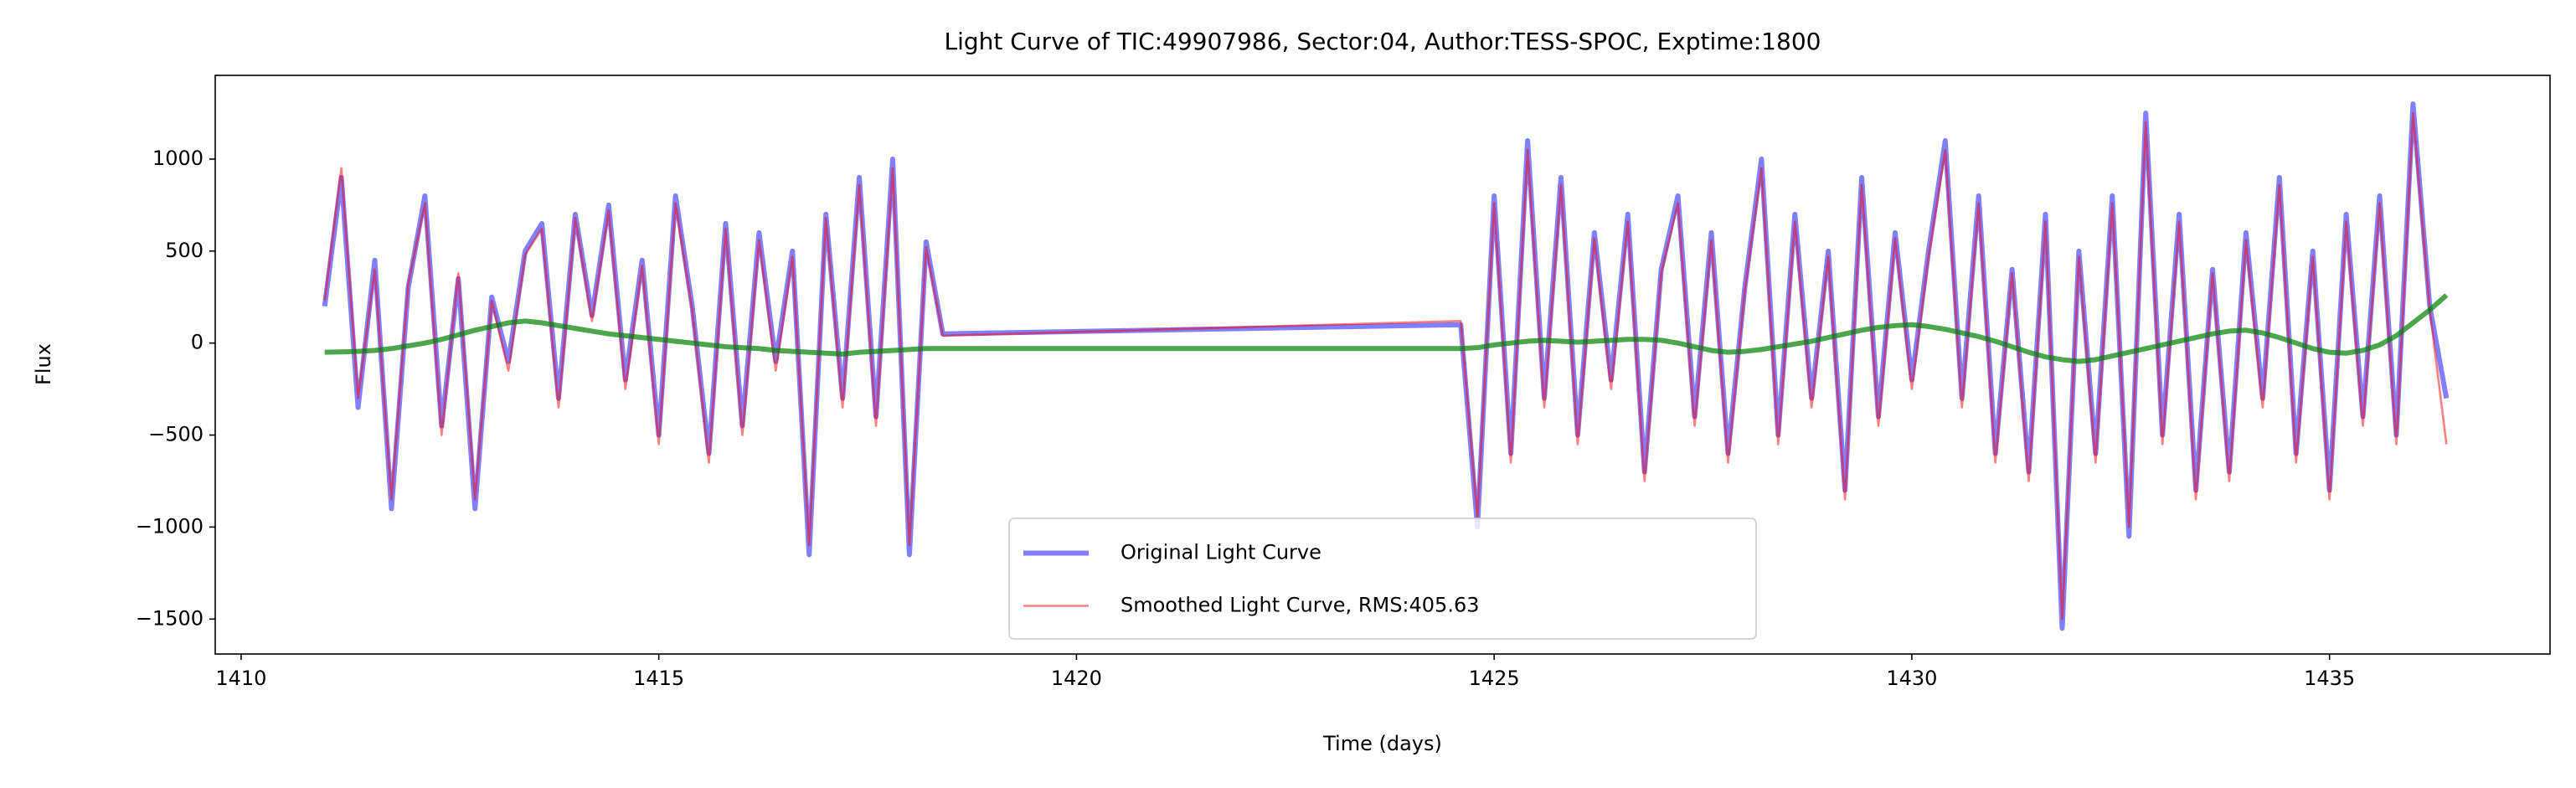  What do you see at coordinates (658, 678) in the screenshot?
I see `x-tick-label: 1415` at bounding box center [658, 678].